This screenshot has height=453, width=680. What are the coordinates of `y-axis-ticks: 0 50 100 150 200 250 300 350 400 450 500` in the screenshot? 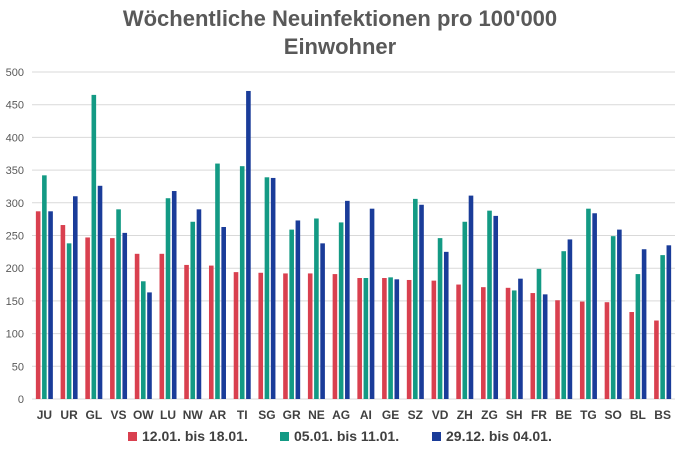 It's located at (15, 236).